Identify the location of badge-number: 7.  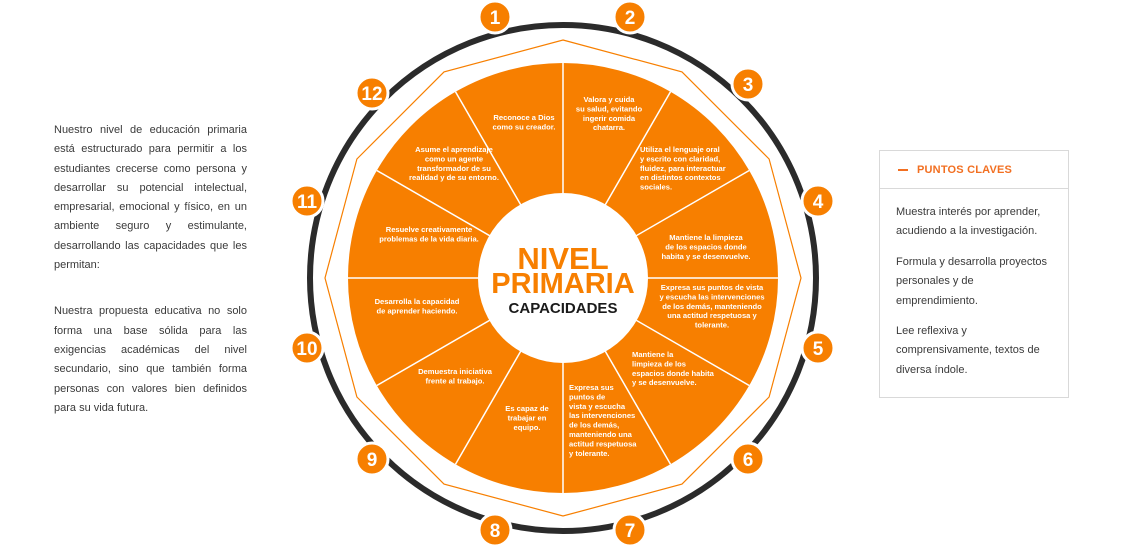
(630, 531).